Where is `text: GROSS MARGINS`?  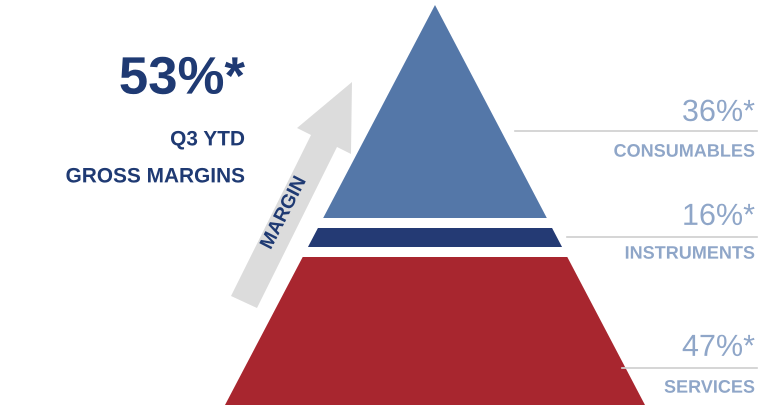
text: GROSS MARGINS is located at coordinates (155, 175).